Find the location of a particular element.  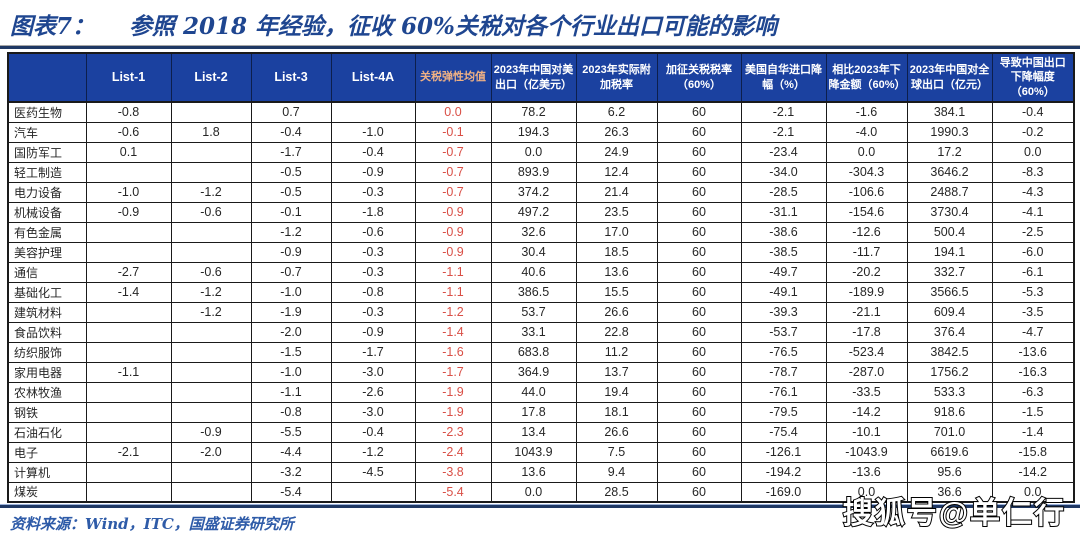

industry-cell: 食品饮料 is located at coordinates (47, 332).